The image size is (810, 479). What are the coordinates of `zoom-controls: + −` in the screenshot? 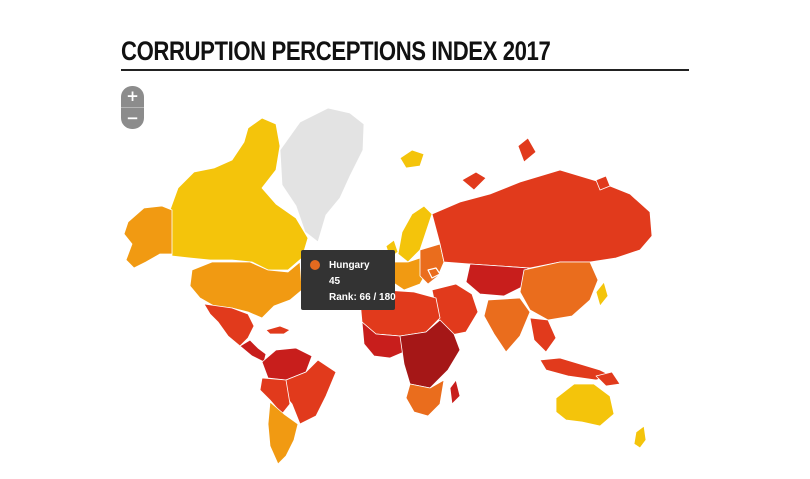 It's located at (132, 107).